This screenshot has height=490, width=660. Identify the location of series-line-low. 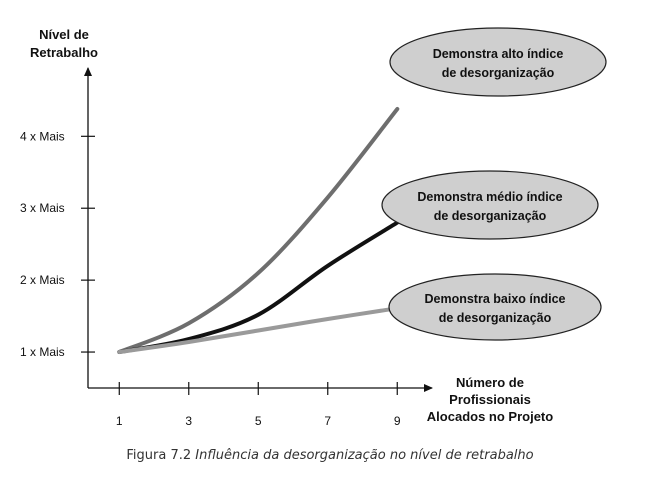
(258, 330).